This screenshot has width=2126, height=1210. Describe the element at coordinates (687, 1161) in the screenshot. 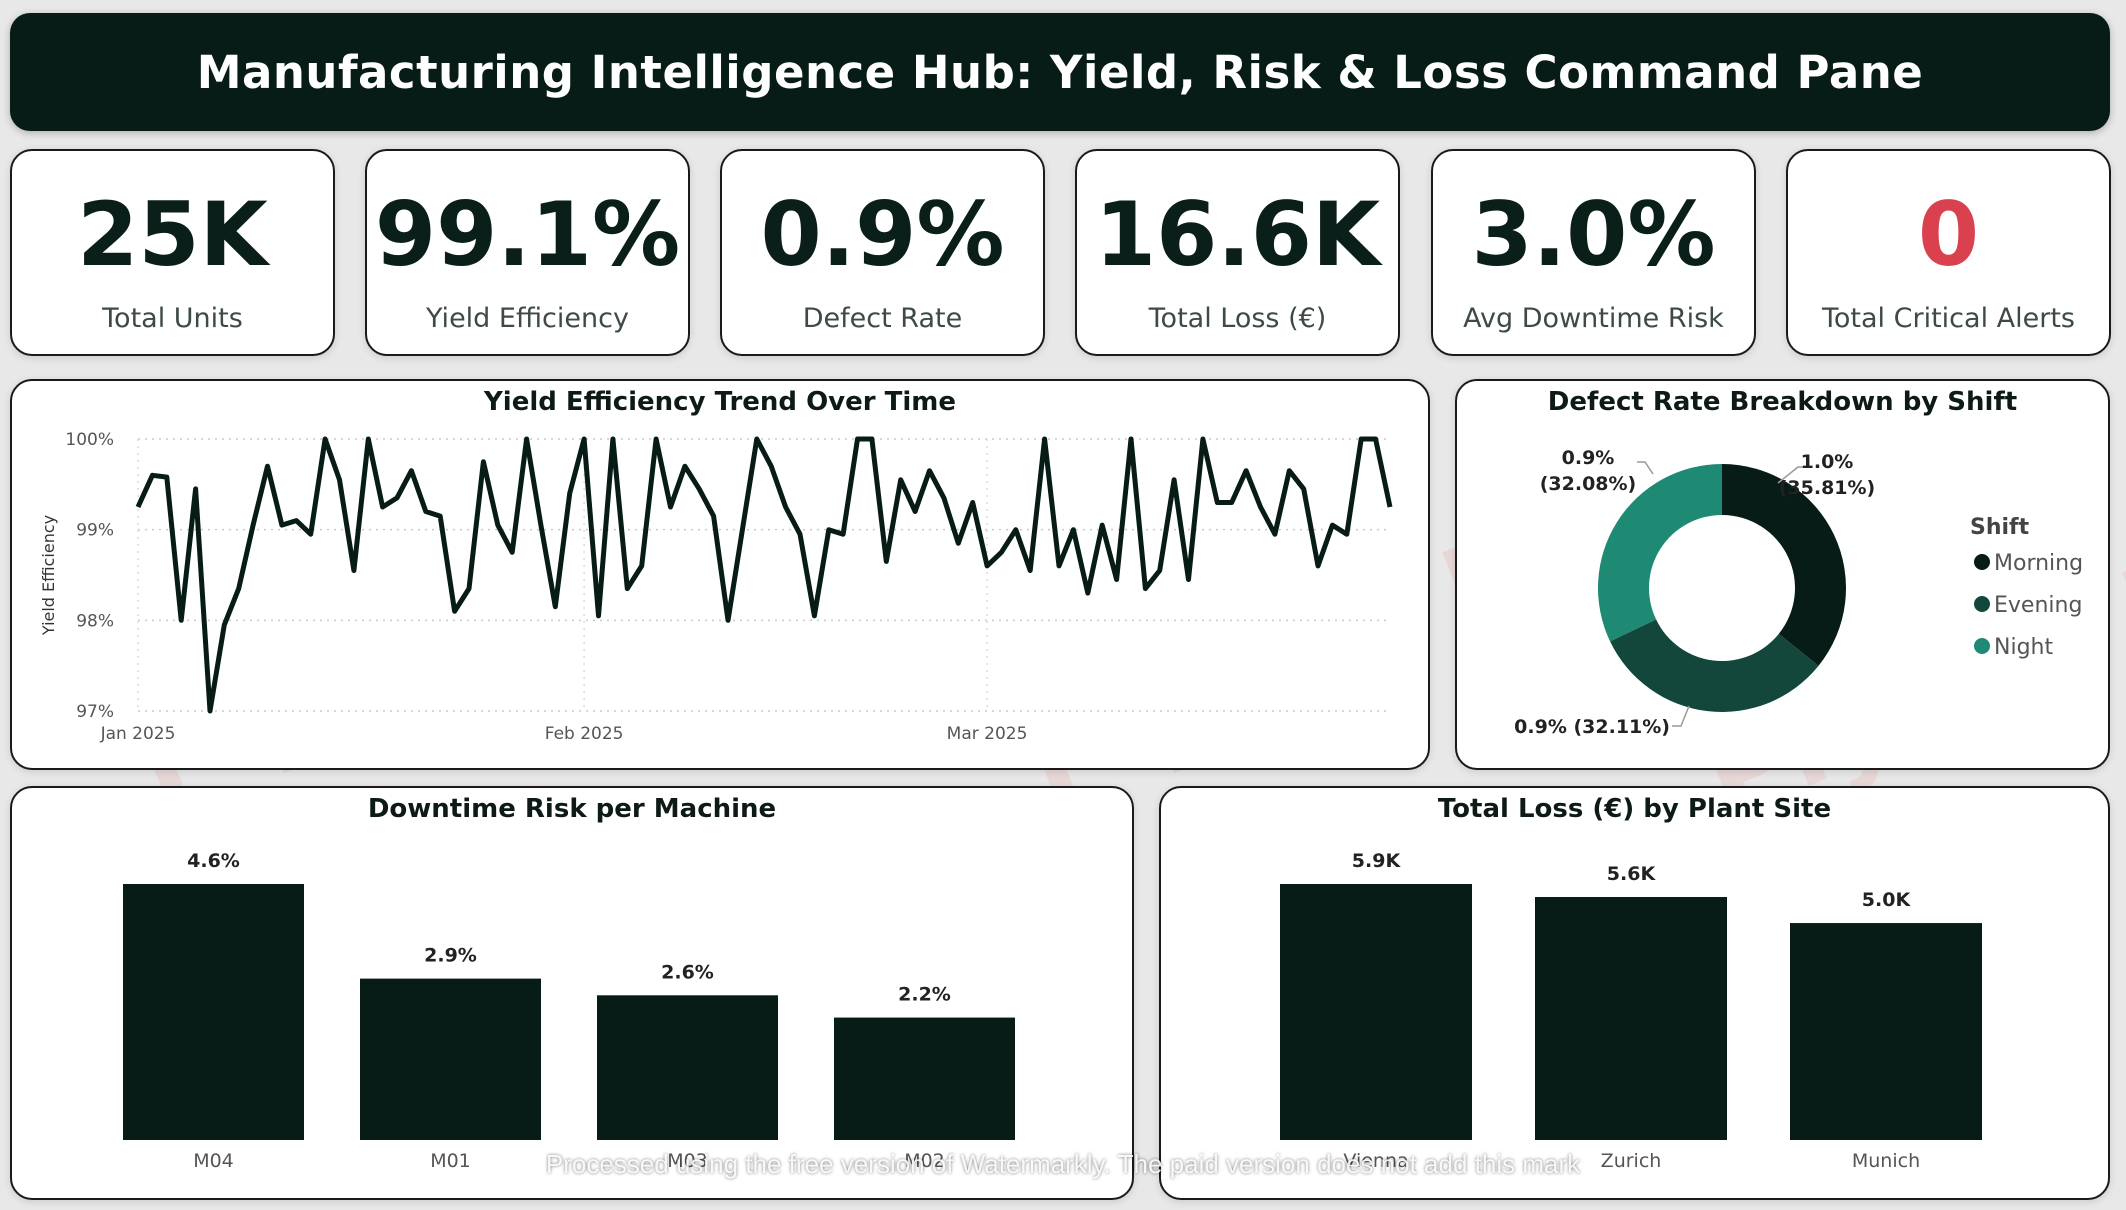

I see `x-tick-label: M03` at that location.